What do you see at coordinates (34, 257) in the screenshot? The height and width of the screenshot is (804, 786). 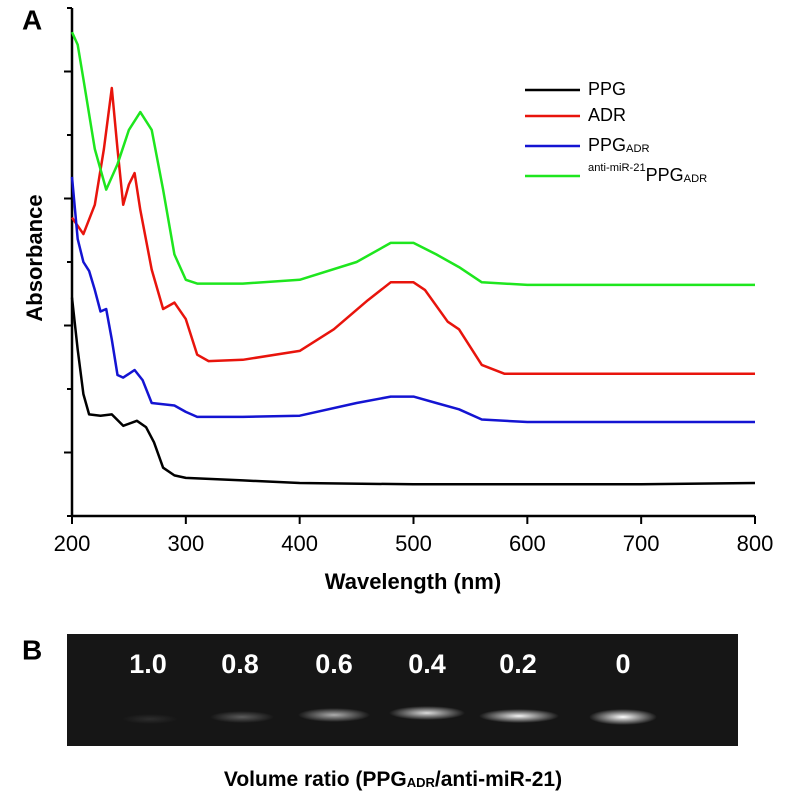 I see `y-axis-title: Absorbance` at bounding box center [34, 257].